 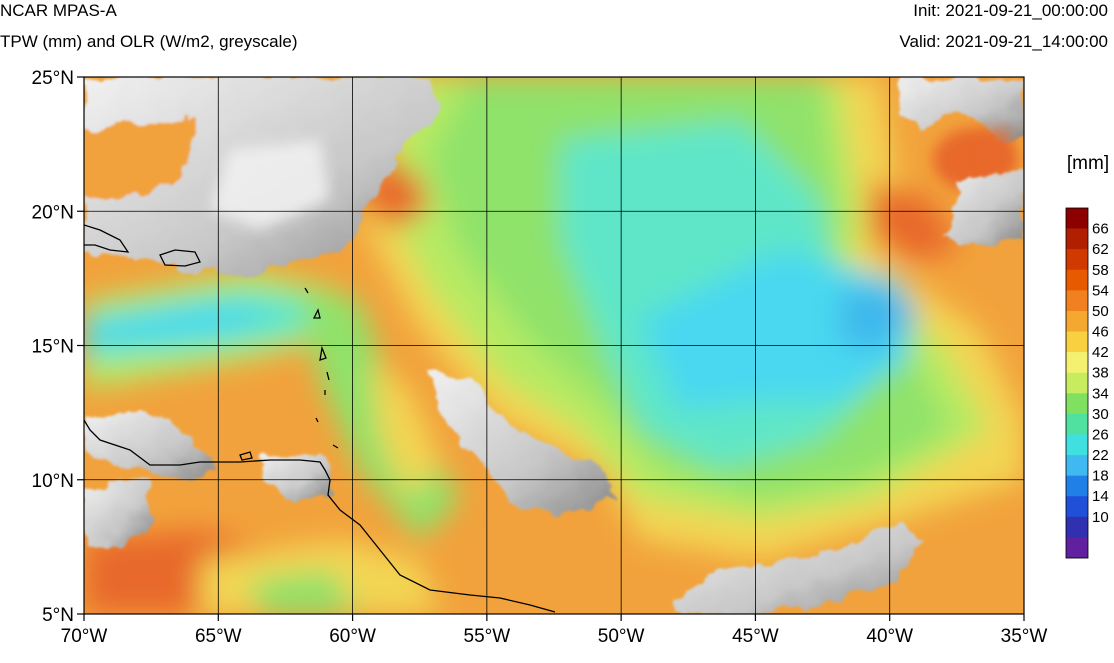 I want to click on y-axis: 25°N 20°N 15°N 10°N 5°N, so click(x=58, y=347).